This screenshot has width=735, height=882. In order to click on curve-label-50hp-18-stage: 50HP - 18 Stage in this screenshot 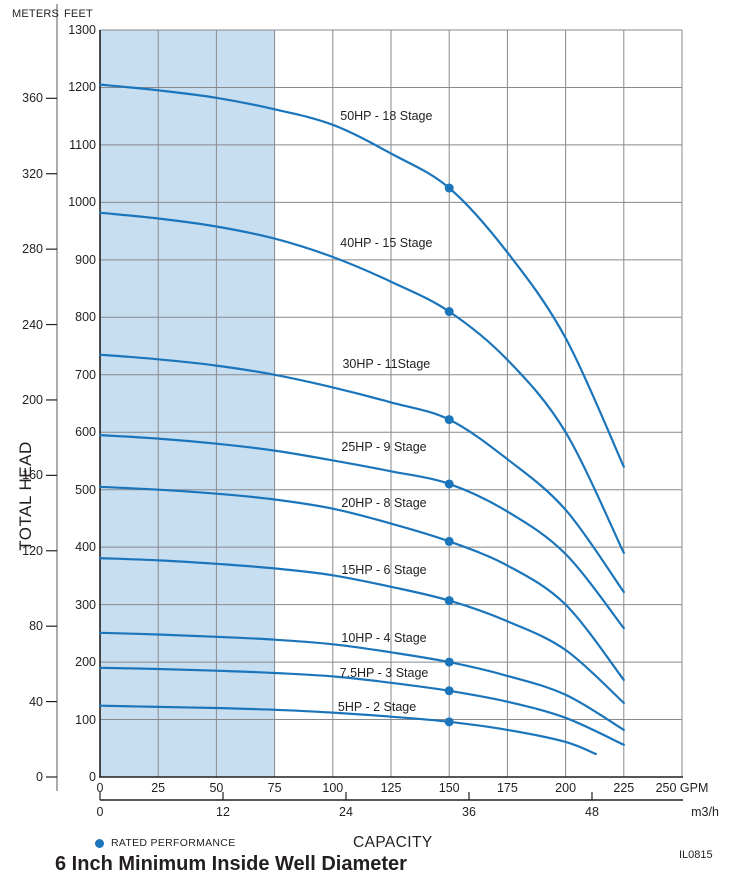, I will do `click(386, 116)`.